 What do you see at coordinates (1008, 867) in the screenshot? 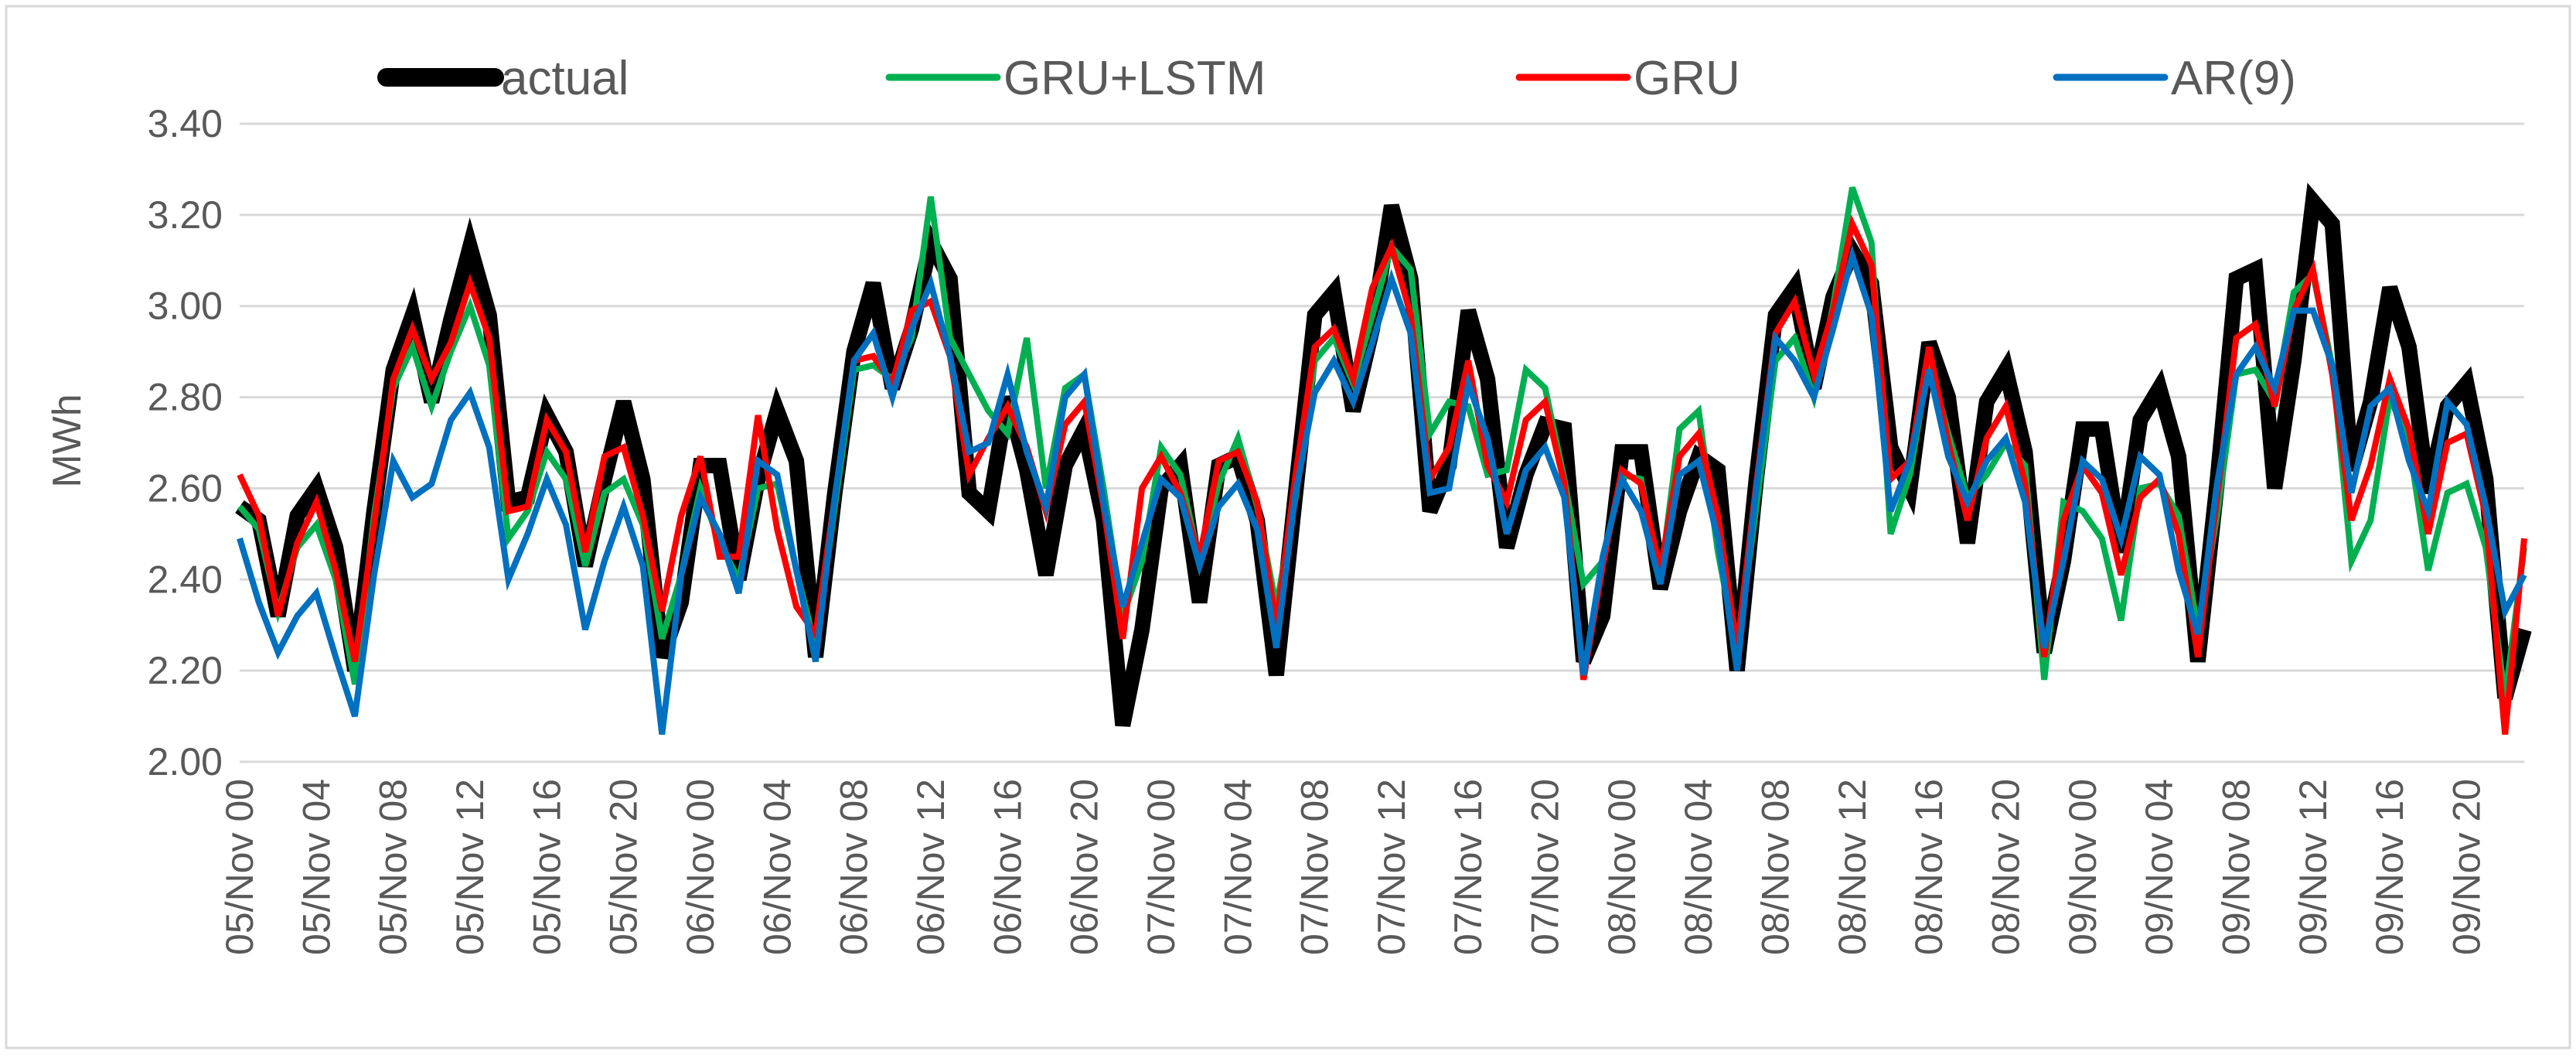
I see `x-tick-label: 06/Nov 16` at bounding box center [1008, 867].